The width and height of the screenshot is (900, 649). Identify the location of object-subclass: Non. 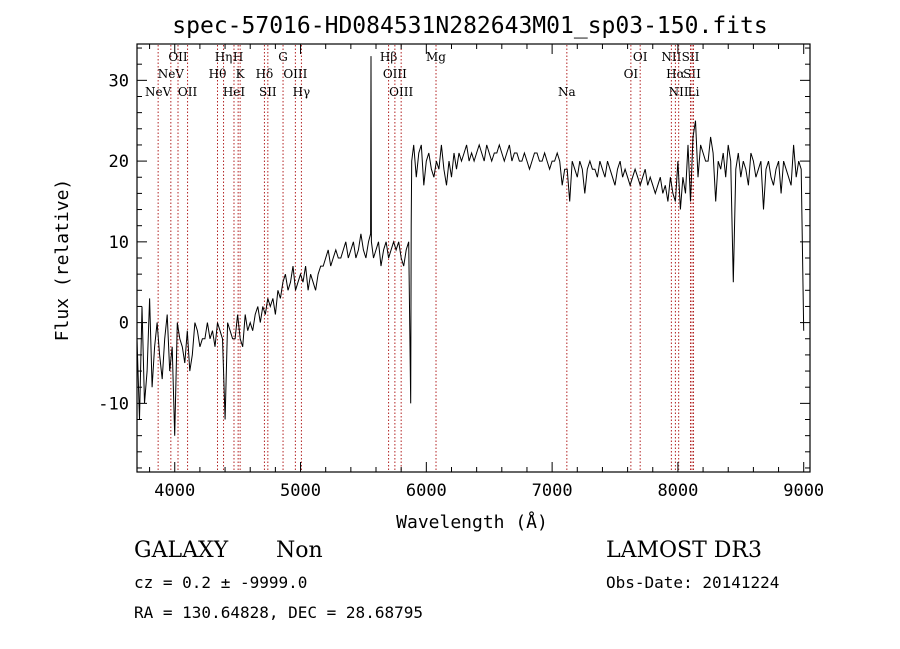
(299, 550).